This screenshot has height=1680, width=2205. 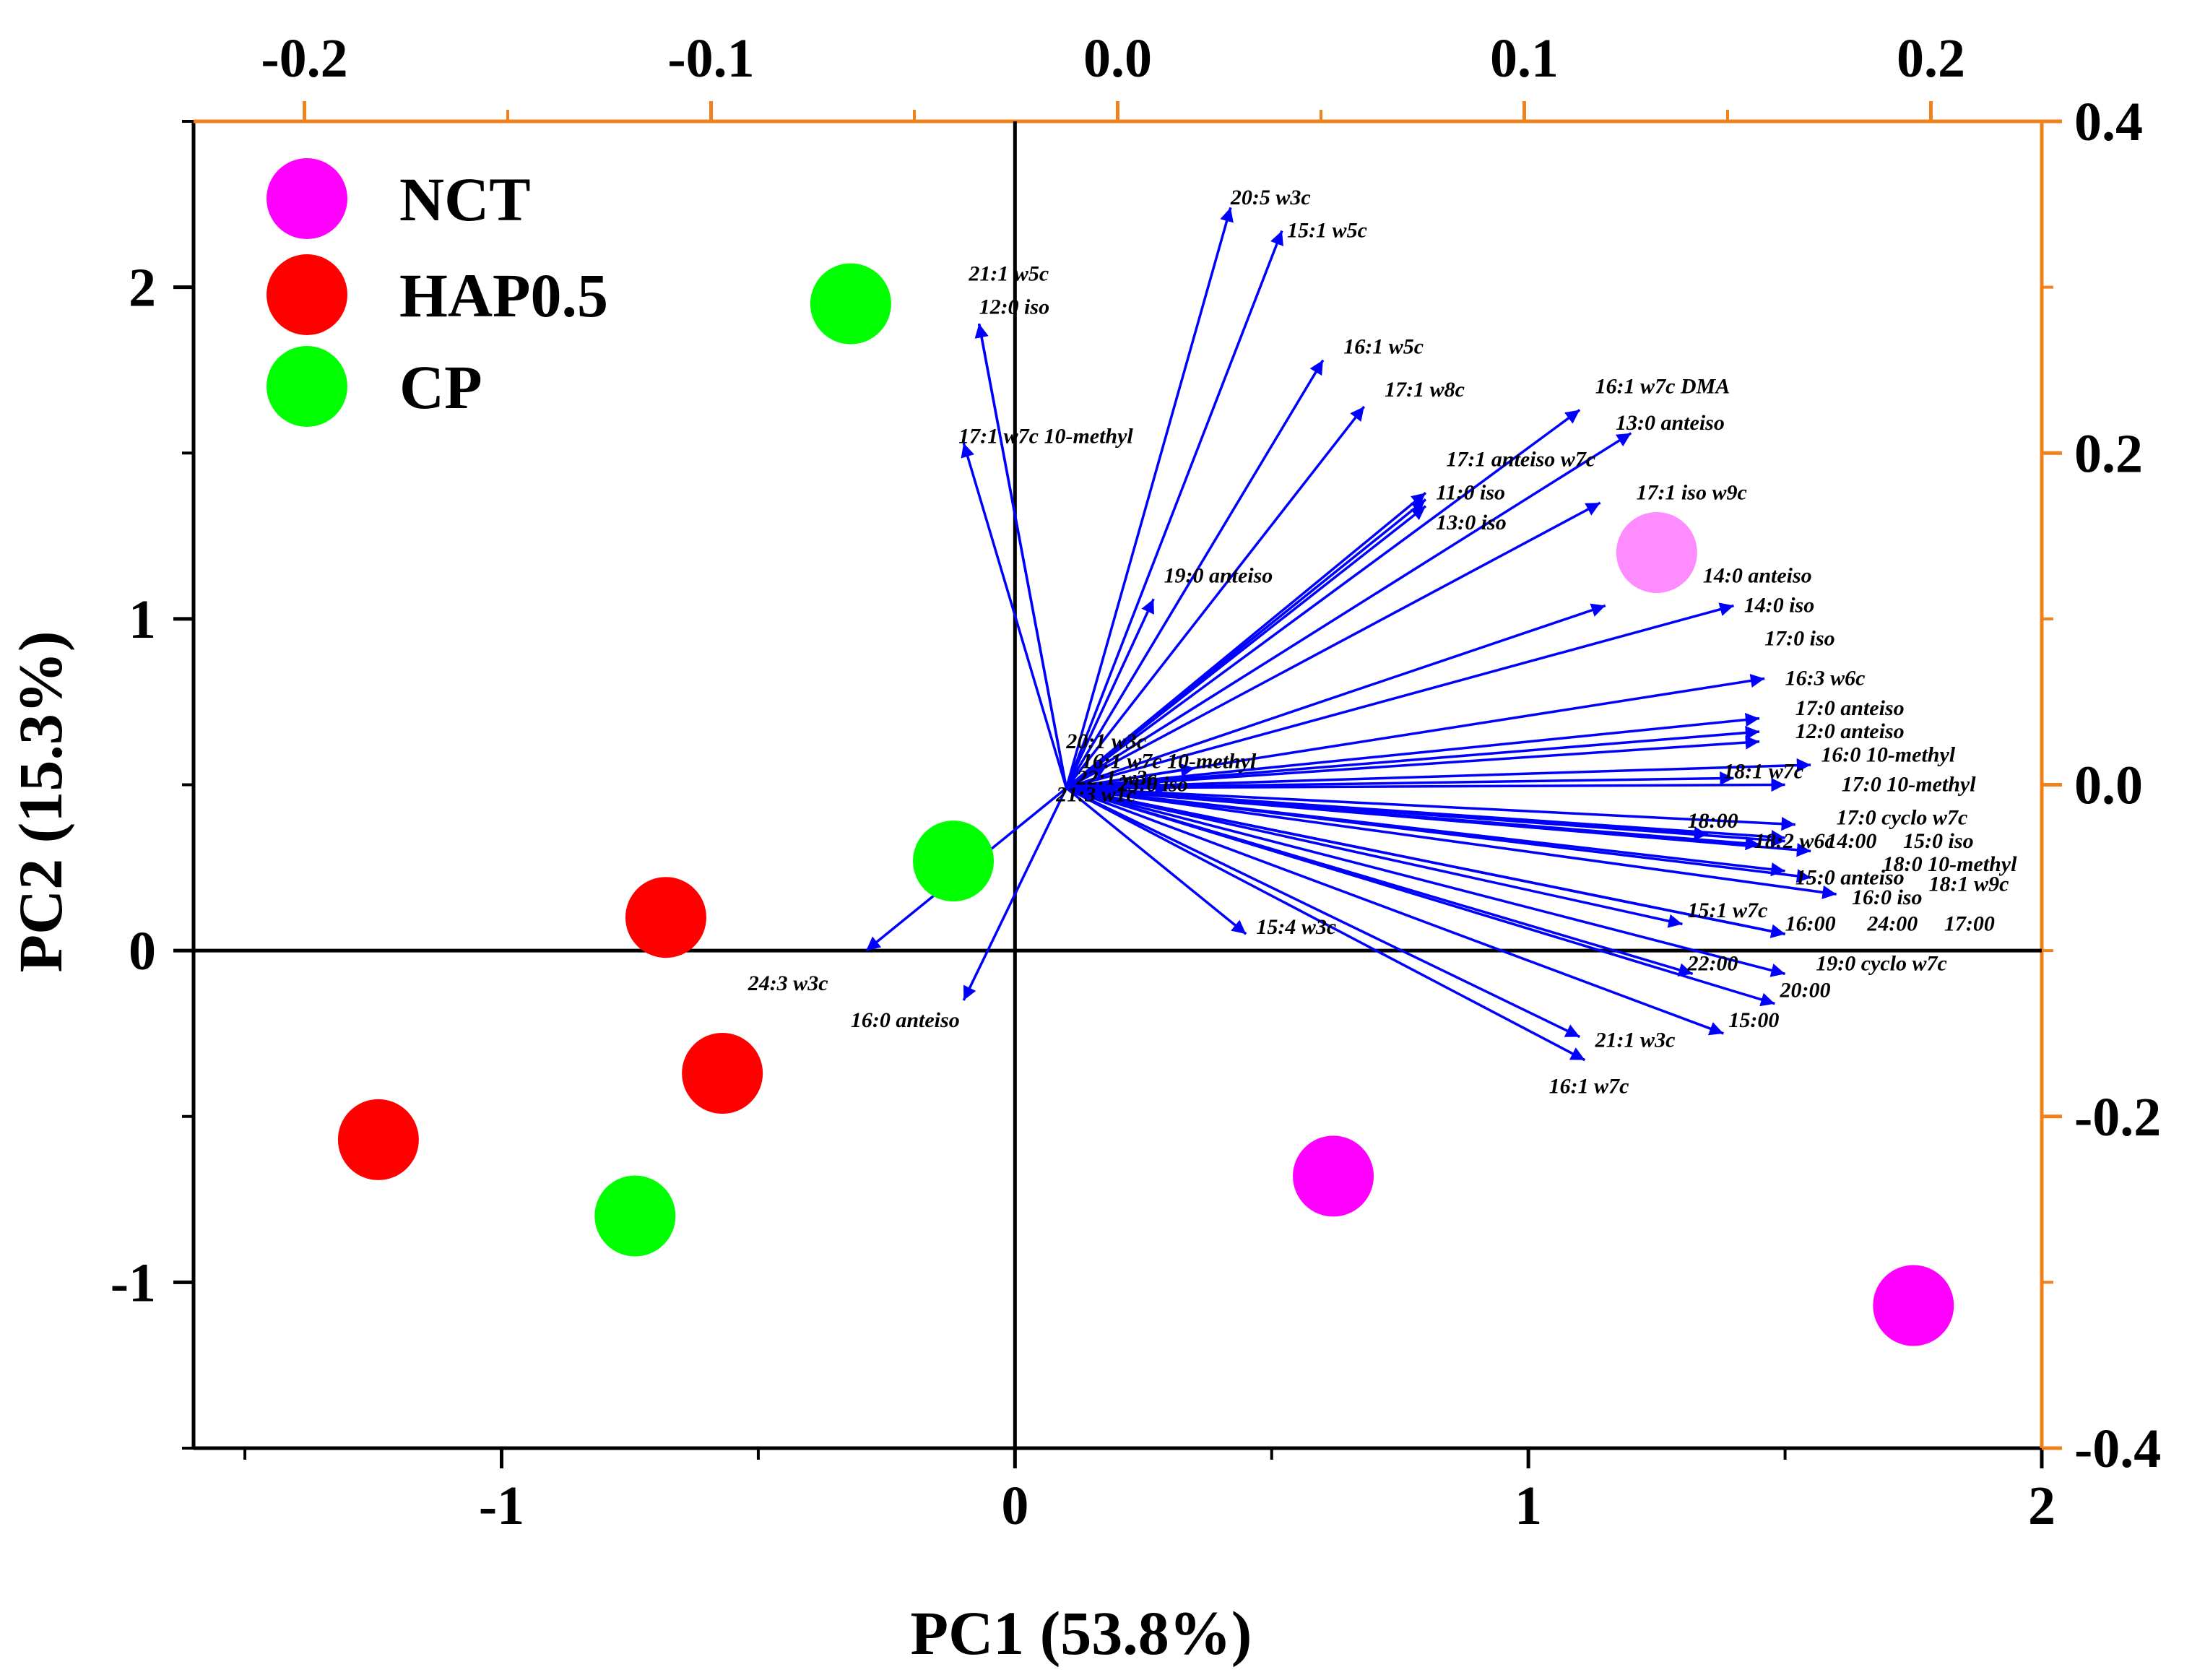 What do you see at coordinates (710, 58) in the screenshot?
I see `top-tick-label: -0.1` at bounding box center [710, 58].